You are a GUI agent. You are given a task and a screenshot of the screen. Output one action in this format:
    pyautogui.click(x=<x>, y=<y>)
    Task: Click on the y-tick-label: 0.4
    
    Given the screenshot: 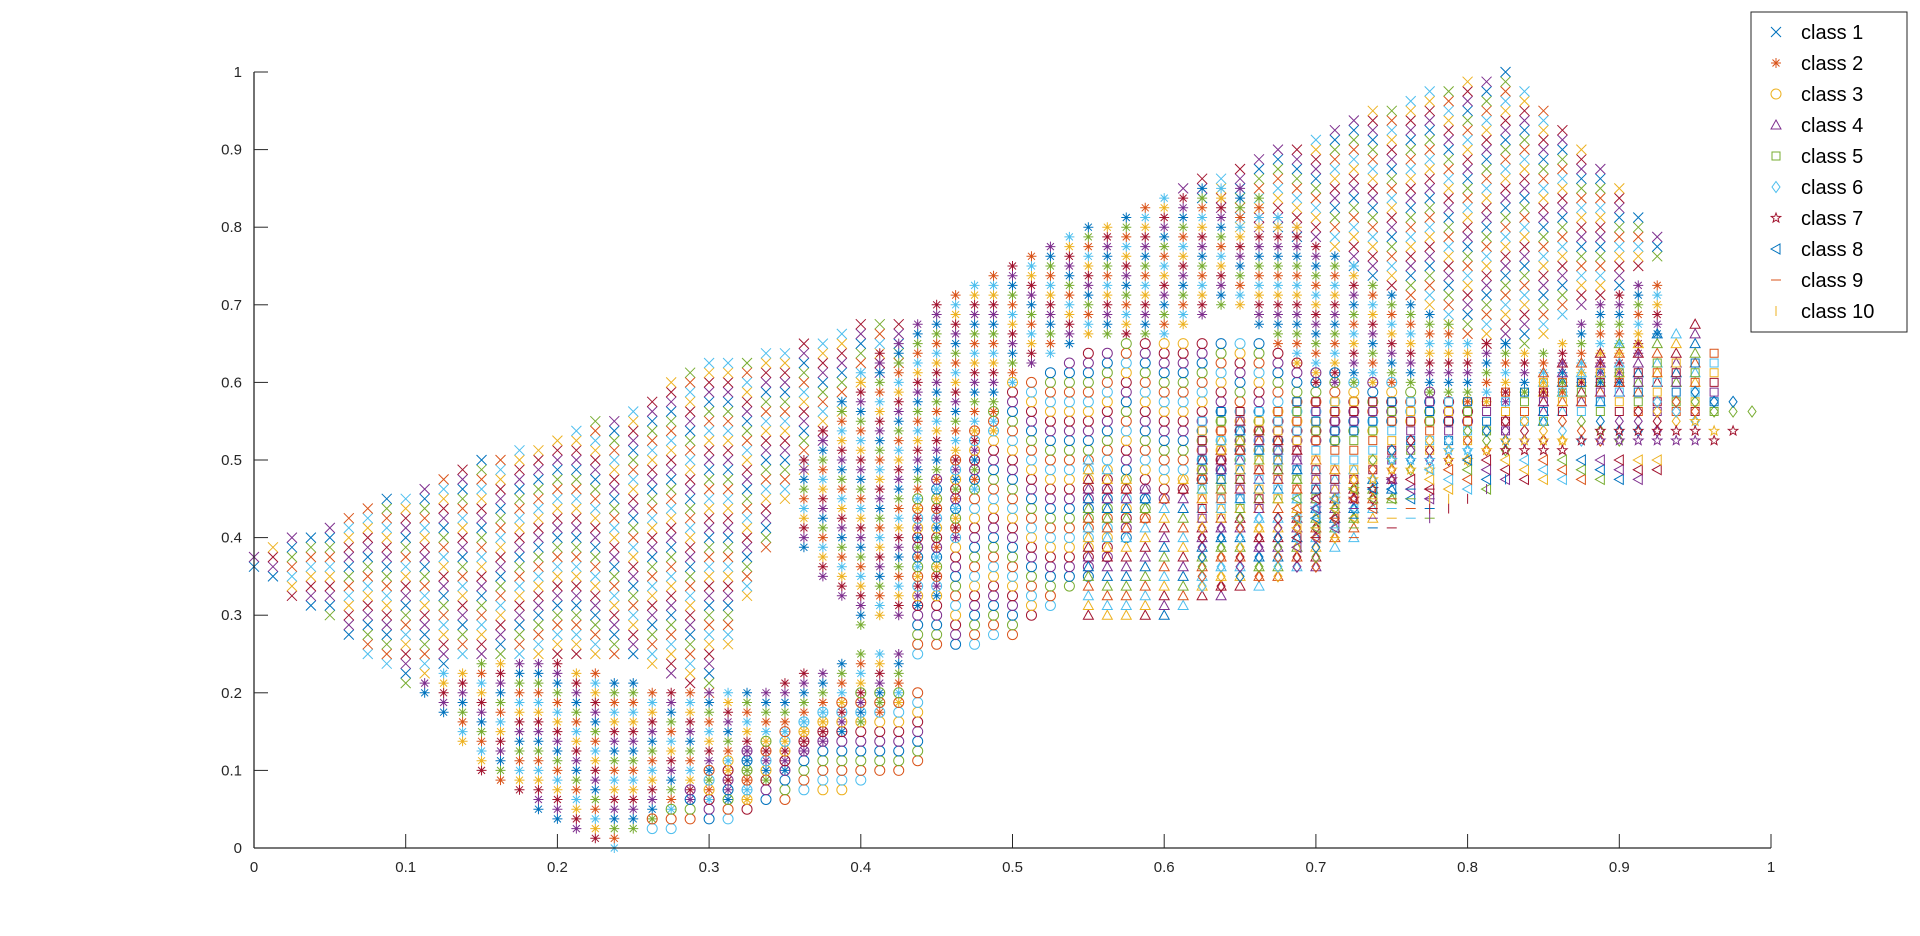 What is the action you would take?
    pyautogui.click(x=231, y=538)
    